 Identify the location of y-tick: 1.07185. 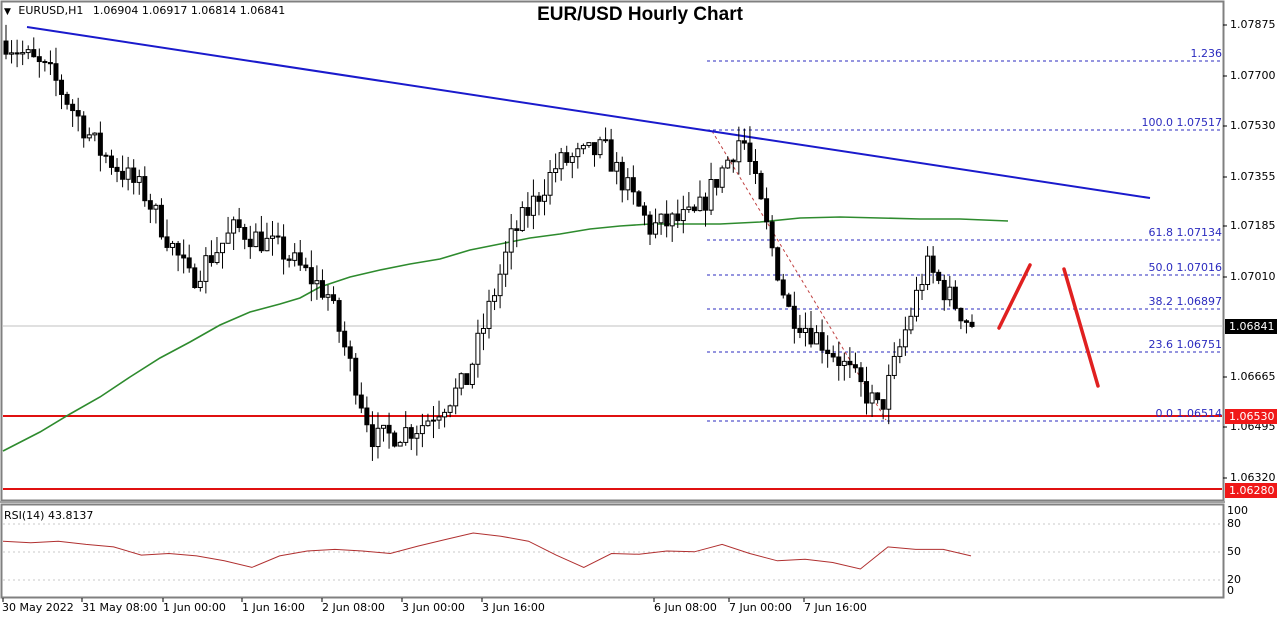
(1253, 225).